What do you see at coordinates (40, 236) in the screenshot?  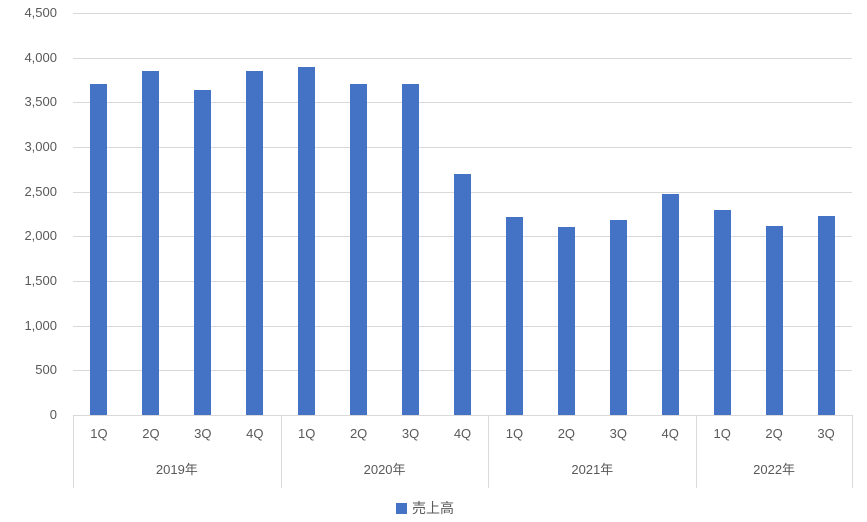 I see `y-tick-label: 2,000` at bounding box center [40, 236].